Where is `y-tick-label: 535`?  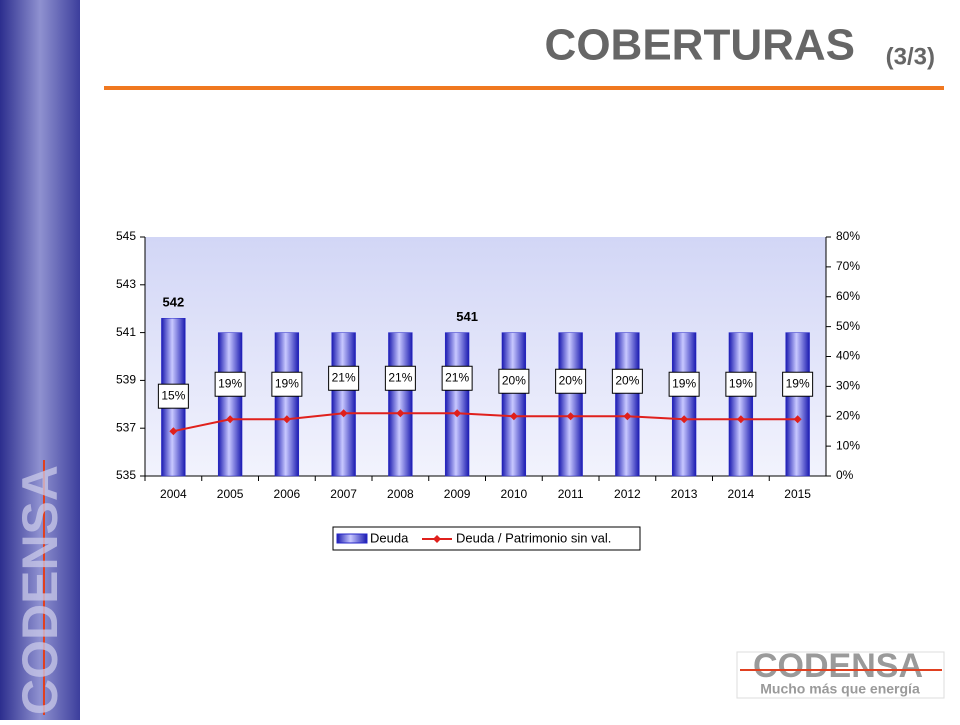 y-tick-label: 535 is located at coordinates (126, 475).